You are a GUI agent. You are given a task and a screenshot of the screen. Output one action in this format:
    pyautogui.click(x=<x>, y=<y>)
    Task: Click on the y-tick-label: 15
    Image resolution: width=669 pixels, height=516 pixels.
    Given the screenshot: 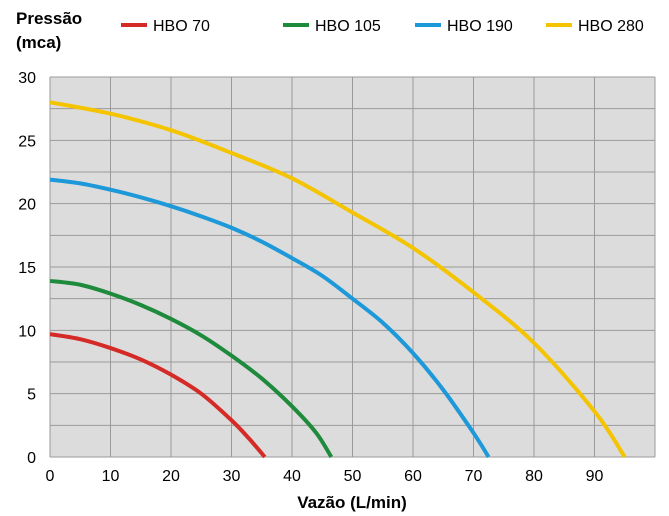 What is the action you would take?
    pyautogui.click(x=27, y=268)
    